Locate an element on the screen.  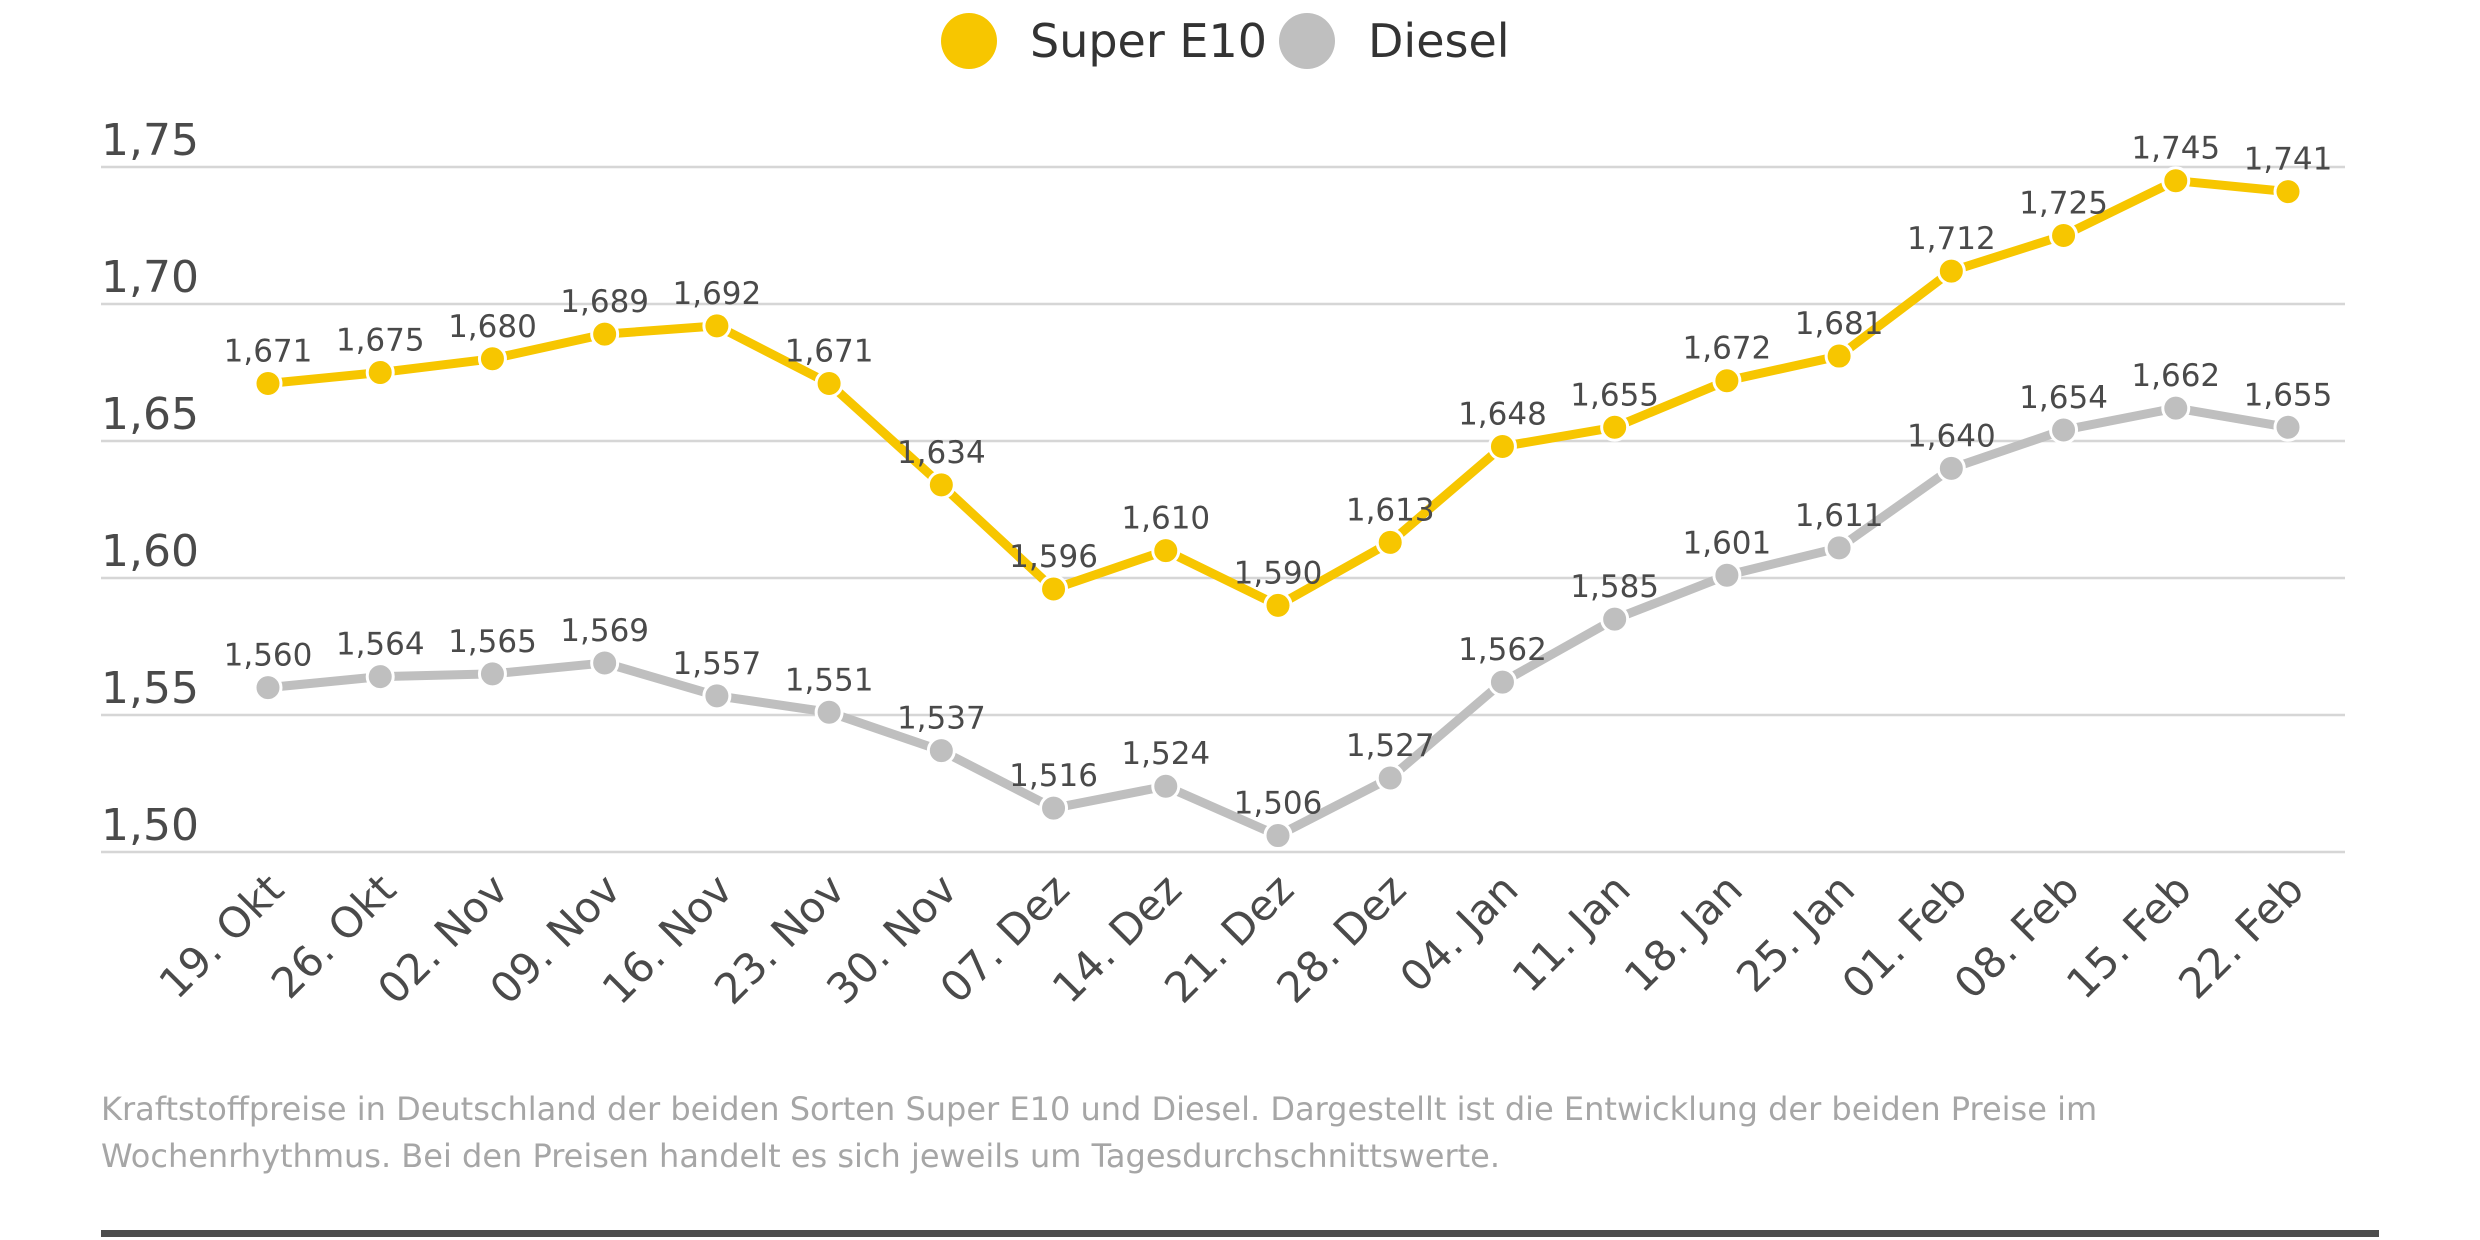
data-label-super-e10: 1,648 is located at coordinates (1502, 414).